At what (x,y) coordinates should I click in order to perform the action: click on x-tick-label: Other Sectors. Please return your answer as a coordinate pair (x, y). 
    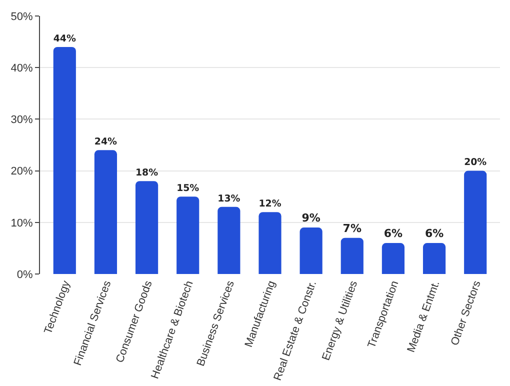
    Looking at the image, I should click on (466, 313).